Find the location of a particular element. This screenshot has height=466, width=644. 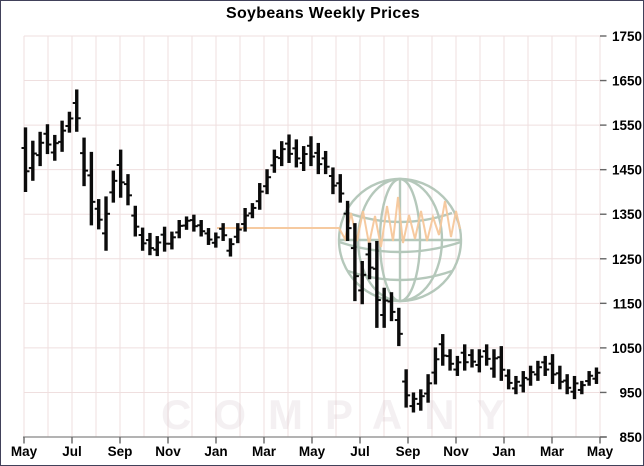

watermark-company-text: COMPANY is located at coordinates (344, 414).